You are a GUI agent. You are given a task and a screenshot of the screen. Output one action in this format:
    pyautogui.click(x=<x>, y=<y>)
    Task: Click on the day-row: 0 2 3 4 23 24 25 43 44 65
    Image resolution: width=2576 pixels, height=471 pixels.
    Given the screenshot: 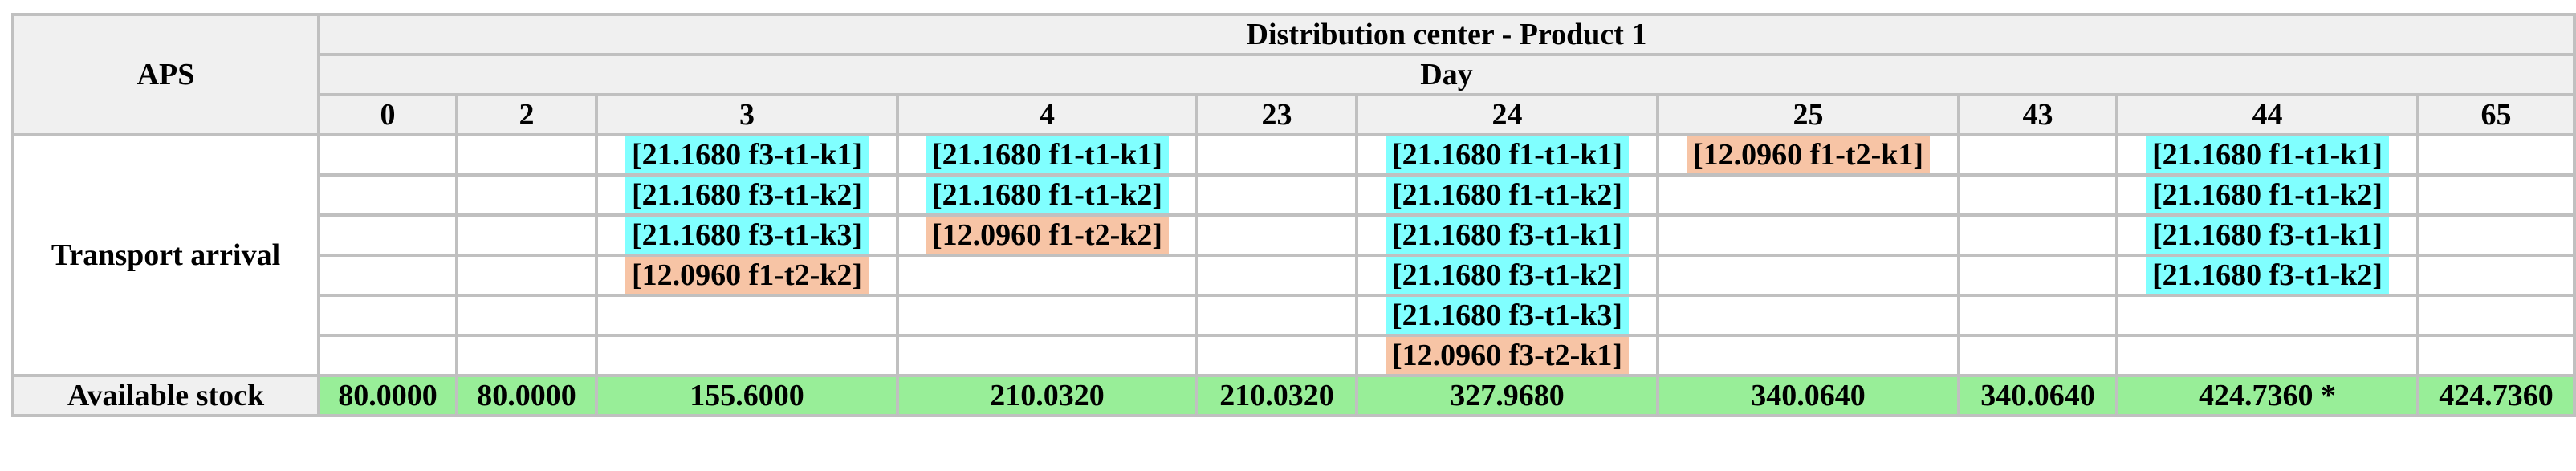 What is the action you would take?
    pyautogui.click(x=1295, y=114)
    